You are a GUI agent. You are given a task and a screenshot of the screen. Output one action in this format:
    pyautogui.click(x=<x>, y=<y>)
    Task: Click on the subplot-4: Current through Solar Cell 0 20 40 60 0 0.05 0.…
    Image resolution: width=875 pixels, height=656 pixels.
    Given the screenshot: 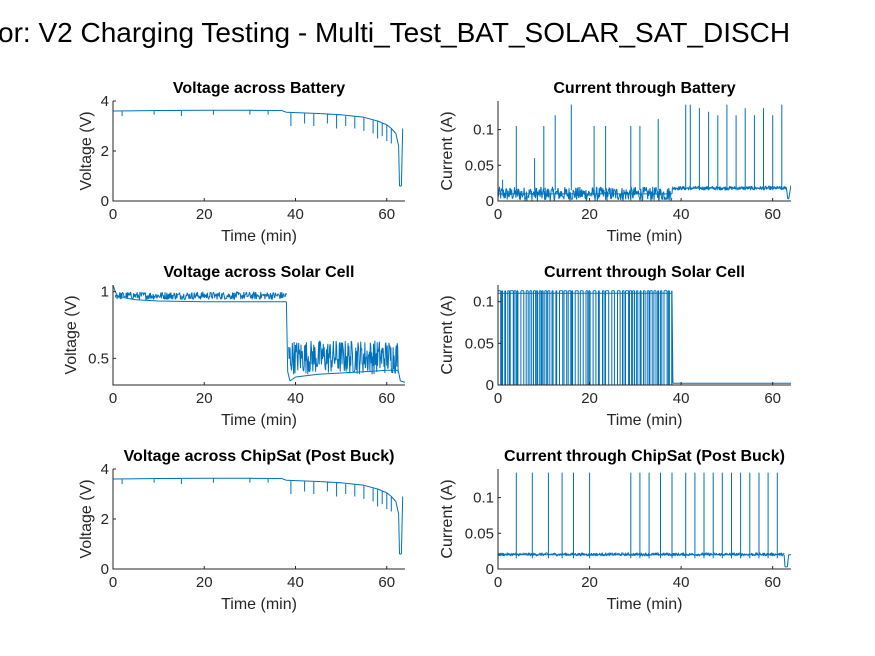 What is the action you would take?
    pyautogui.click(x=615, y=346)
    